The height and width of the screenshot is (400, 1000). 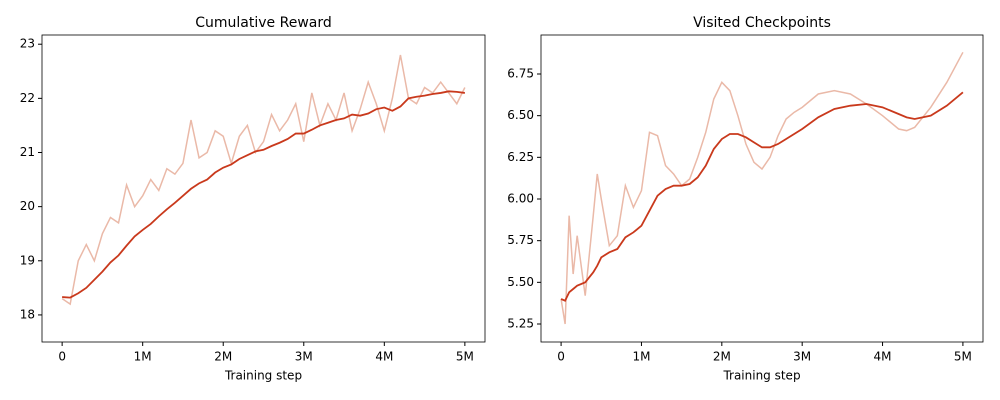 What do you see at coordinates (520, 240) in the screenshot?
I see `y-tick-label: 5.75` at bounding box center [520, 240].